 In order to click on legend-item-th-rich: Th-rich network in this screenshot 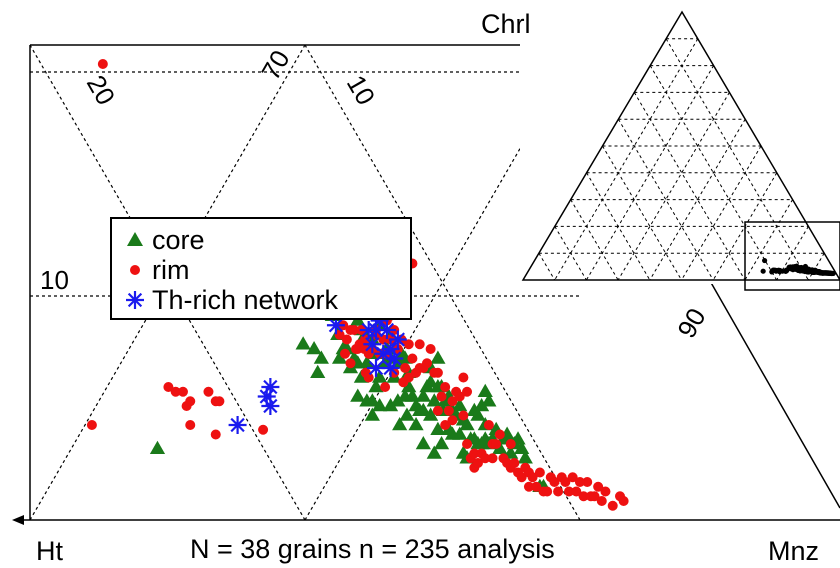, I will do `click(230, 300)`.